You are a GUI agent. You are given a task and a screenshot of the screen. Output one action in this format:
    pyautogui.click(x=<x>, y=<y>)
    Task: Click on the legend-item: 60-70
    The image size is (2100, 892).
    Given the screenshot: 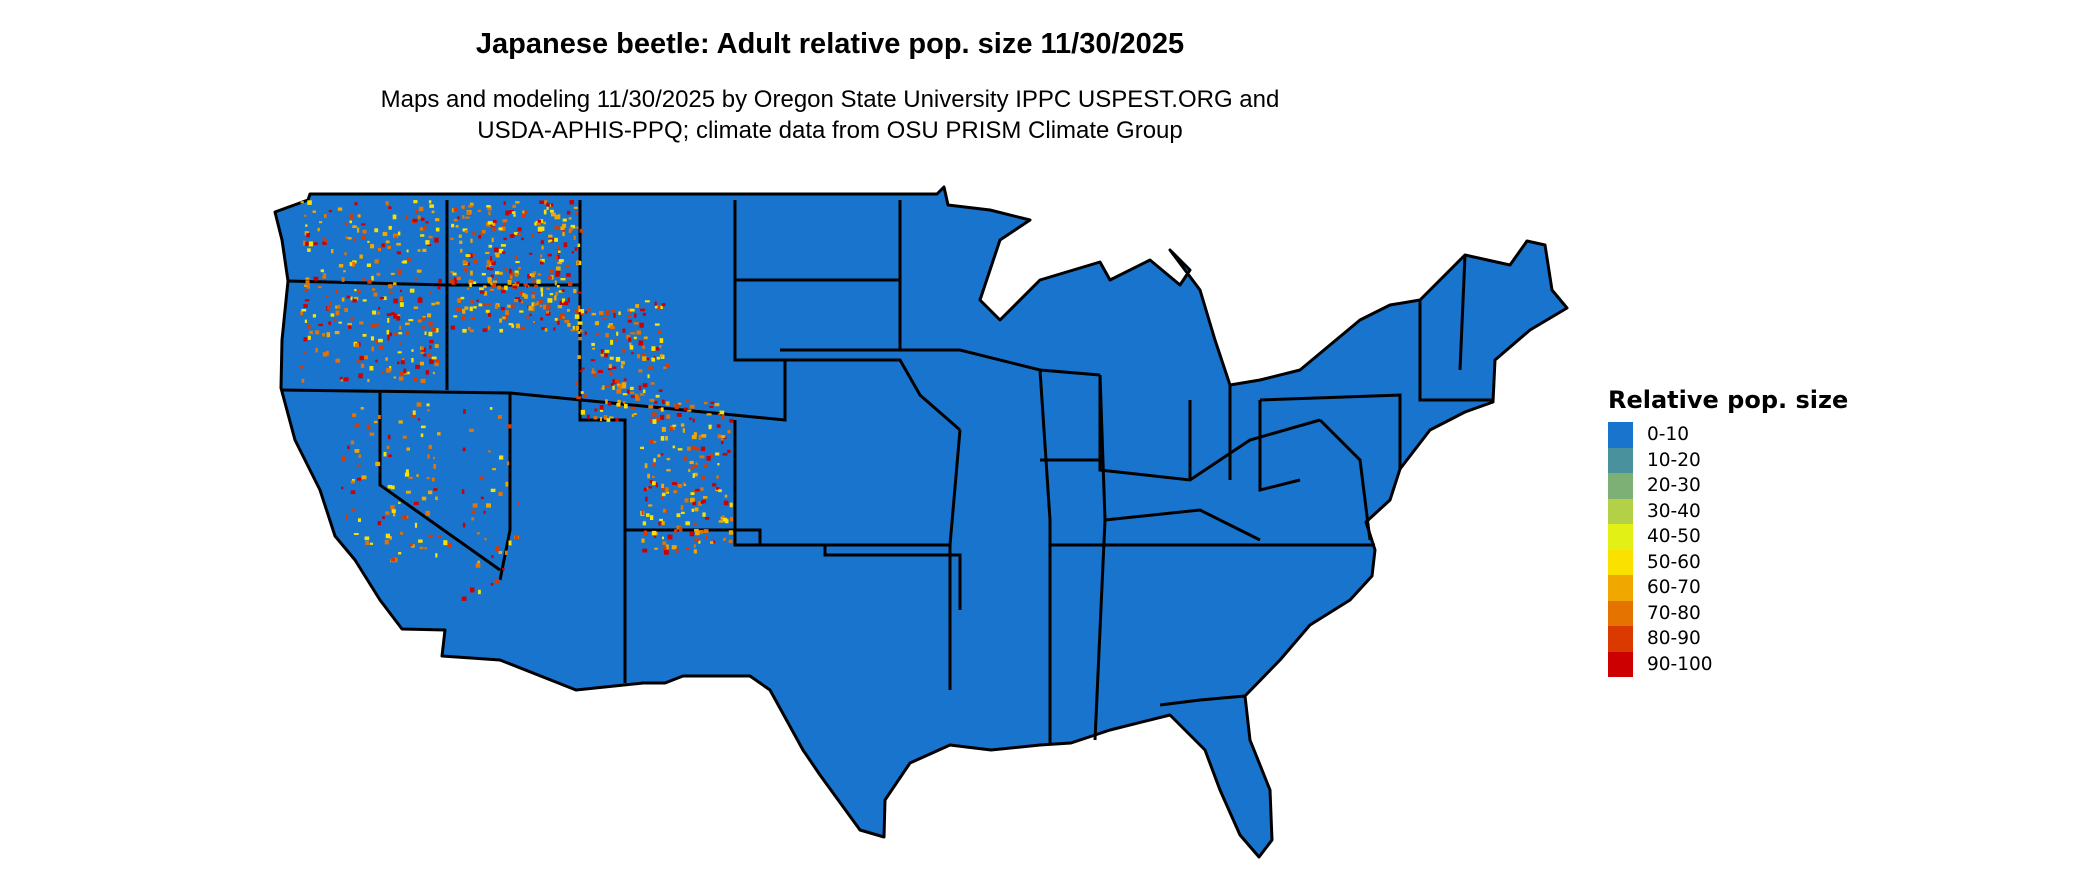 What is the action you would take?
    pyautogui.click(x=1728, y=588)
    